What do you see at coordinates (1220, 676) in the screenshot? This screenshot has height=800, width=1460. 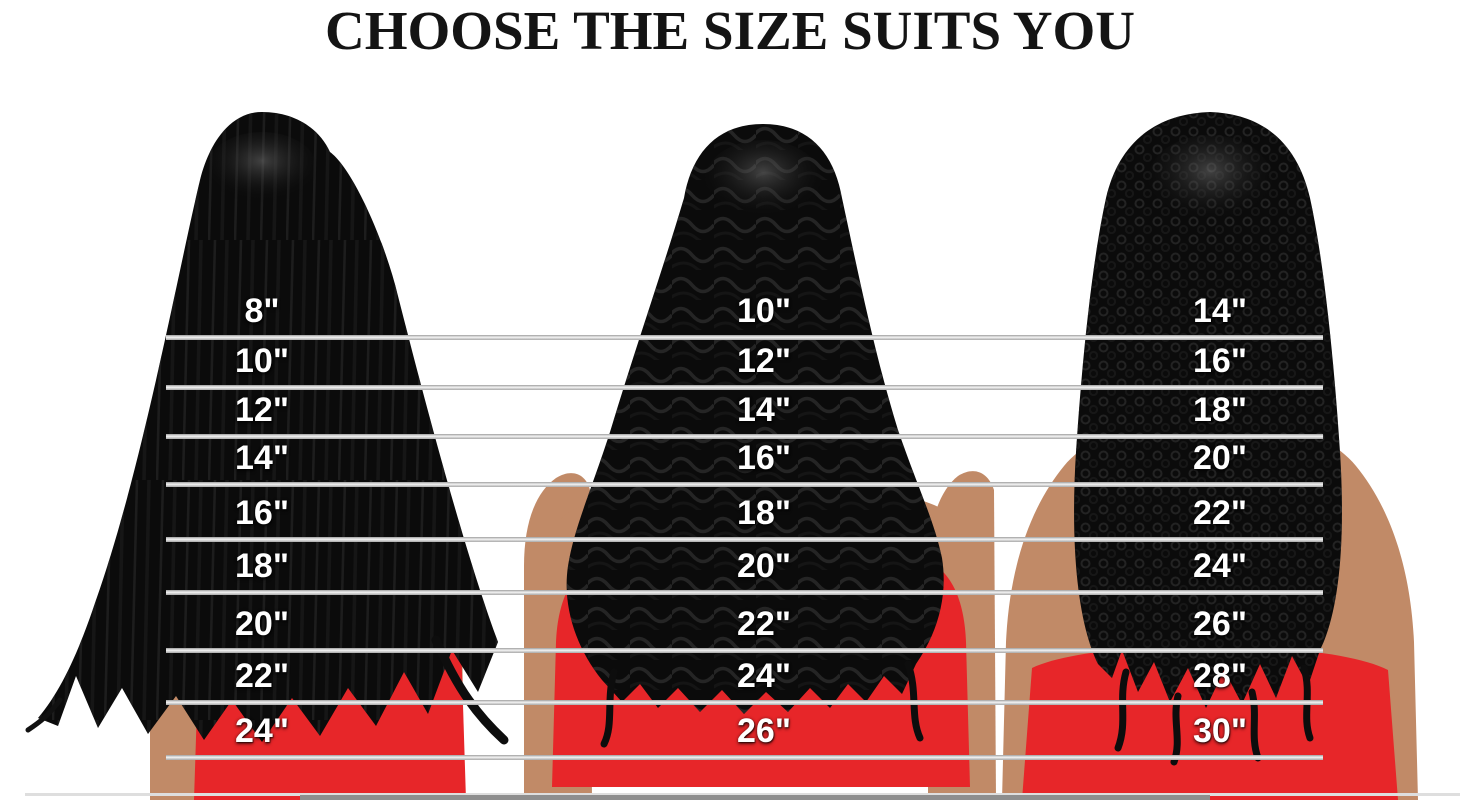 I see `size-label: 28"` at bounding box center [1220, 676].